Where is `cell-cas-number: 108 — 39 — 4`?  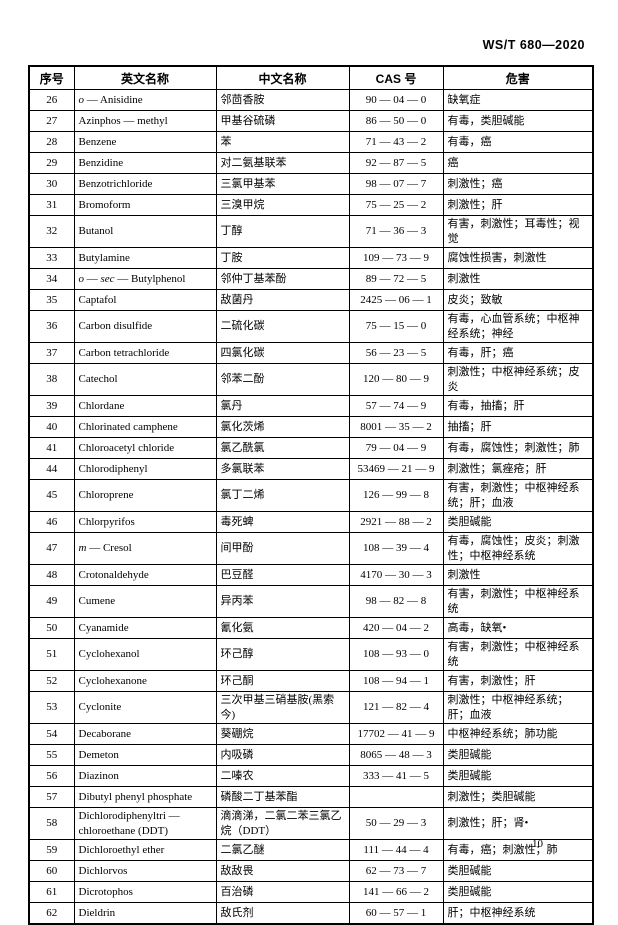 cell-cas-number: 108 — 39 — 4 is located at coordinates (396, 548).